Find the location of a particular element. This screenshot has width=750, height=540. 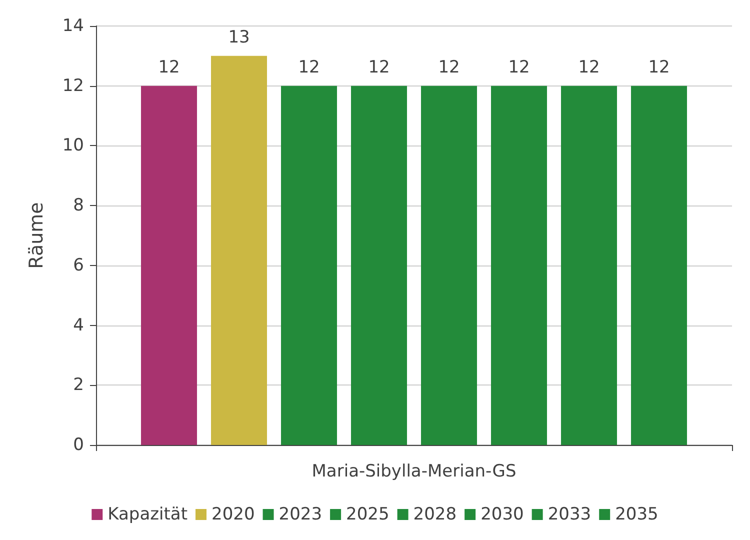

legend-label: 2023 is located at coordinates (300, 514).